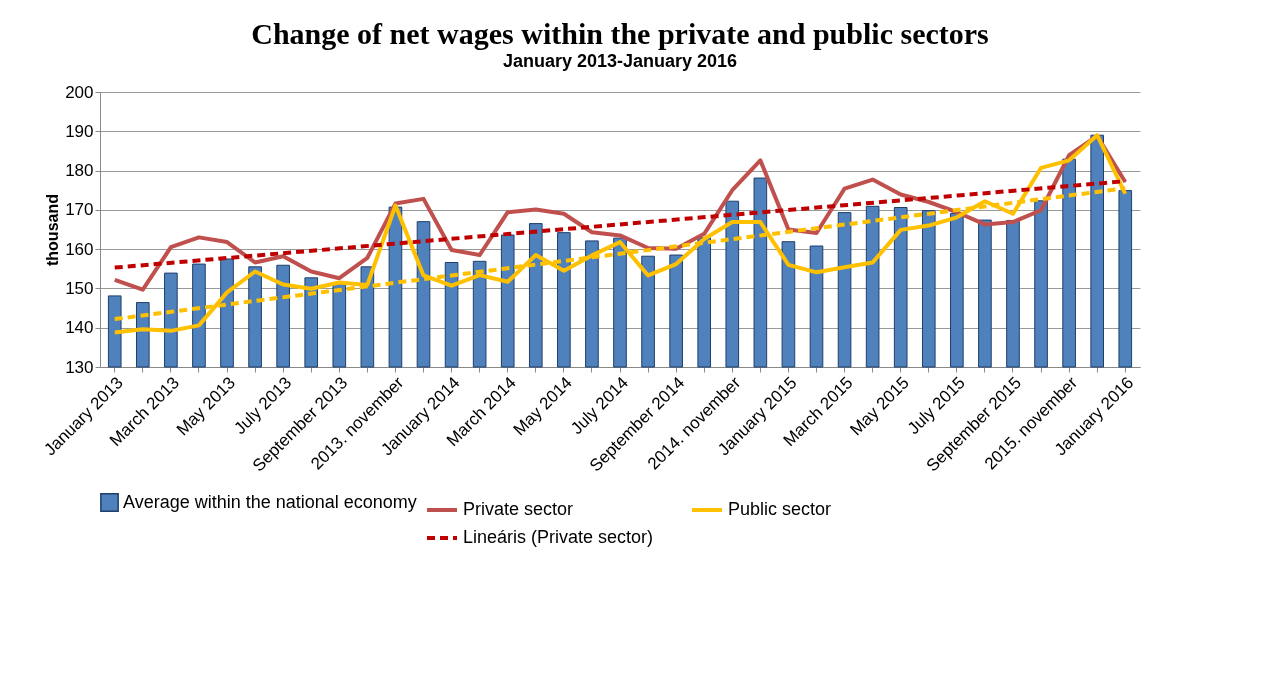  What do you see at coordinates (558, 537) in the screenshot?
I see `legend-label: Lineáris (Private sector)` at bounding box center [558, 537].